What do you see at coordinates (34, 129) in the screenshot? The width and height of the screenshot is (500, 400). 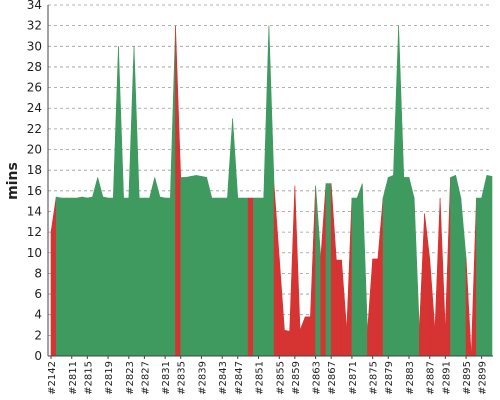 I see `y-tick-label: 22` at bounding box center [34, 129].